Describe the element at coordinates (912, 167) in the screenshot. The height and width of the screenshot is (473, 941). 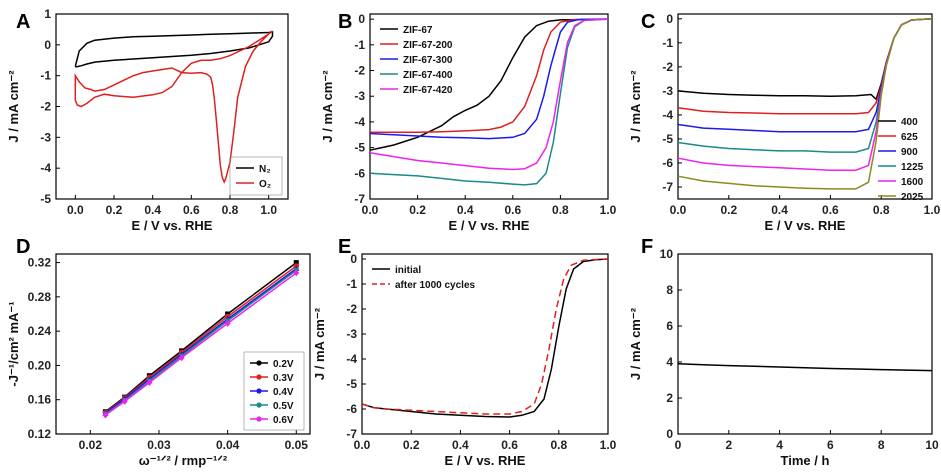
I see `legend-label: 1225` at that location.